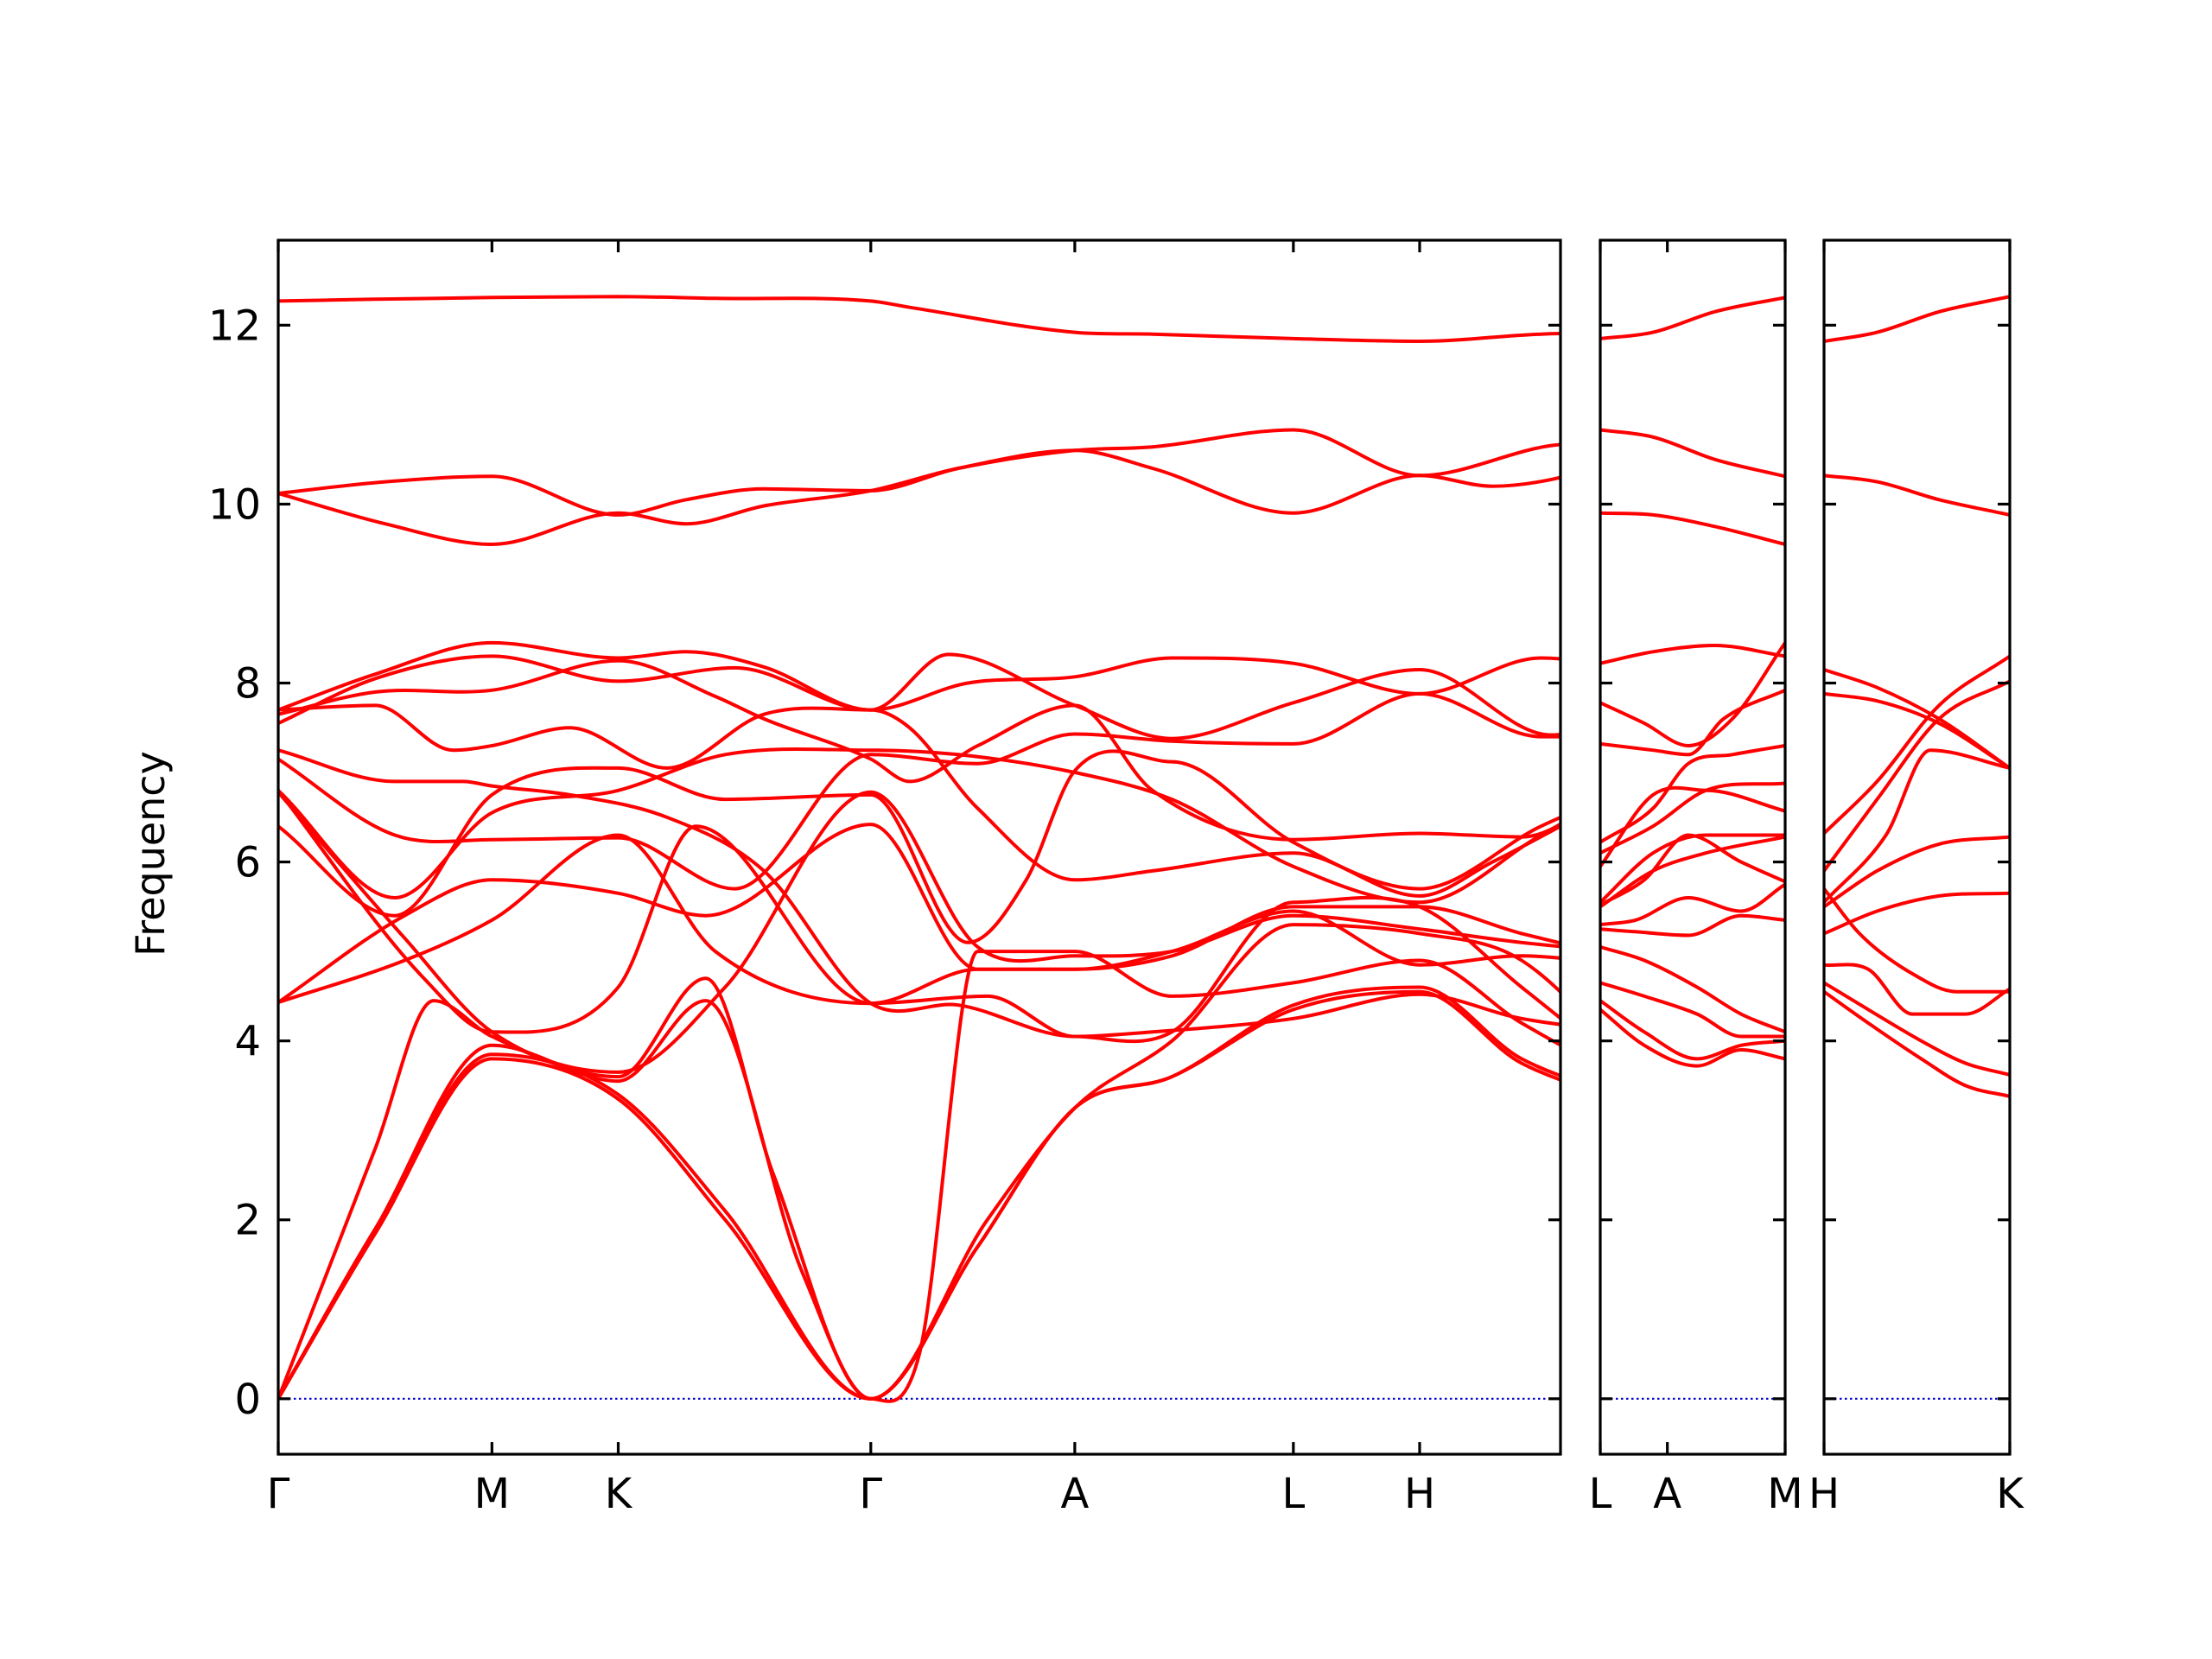 This screenshot has height=1659, width=2212. What do you see at coordinates (234, 326) in the screenshot?
I see `y-tick-label: 12` at bounding box center [234, 326].